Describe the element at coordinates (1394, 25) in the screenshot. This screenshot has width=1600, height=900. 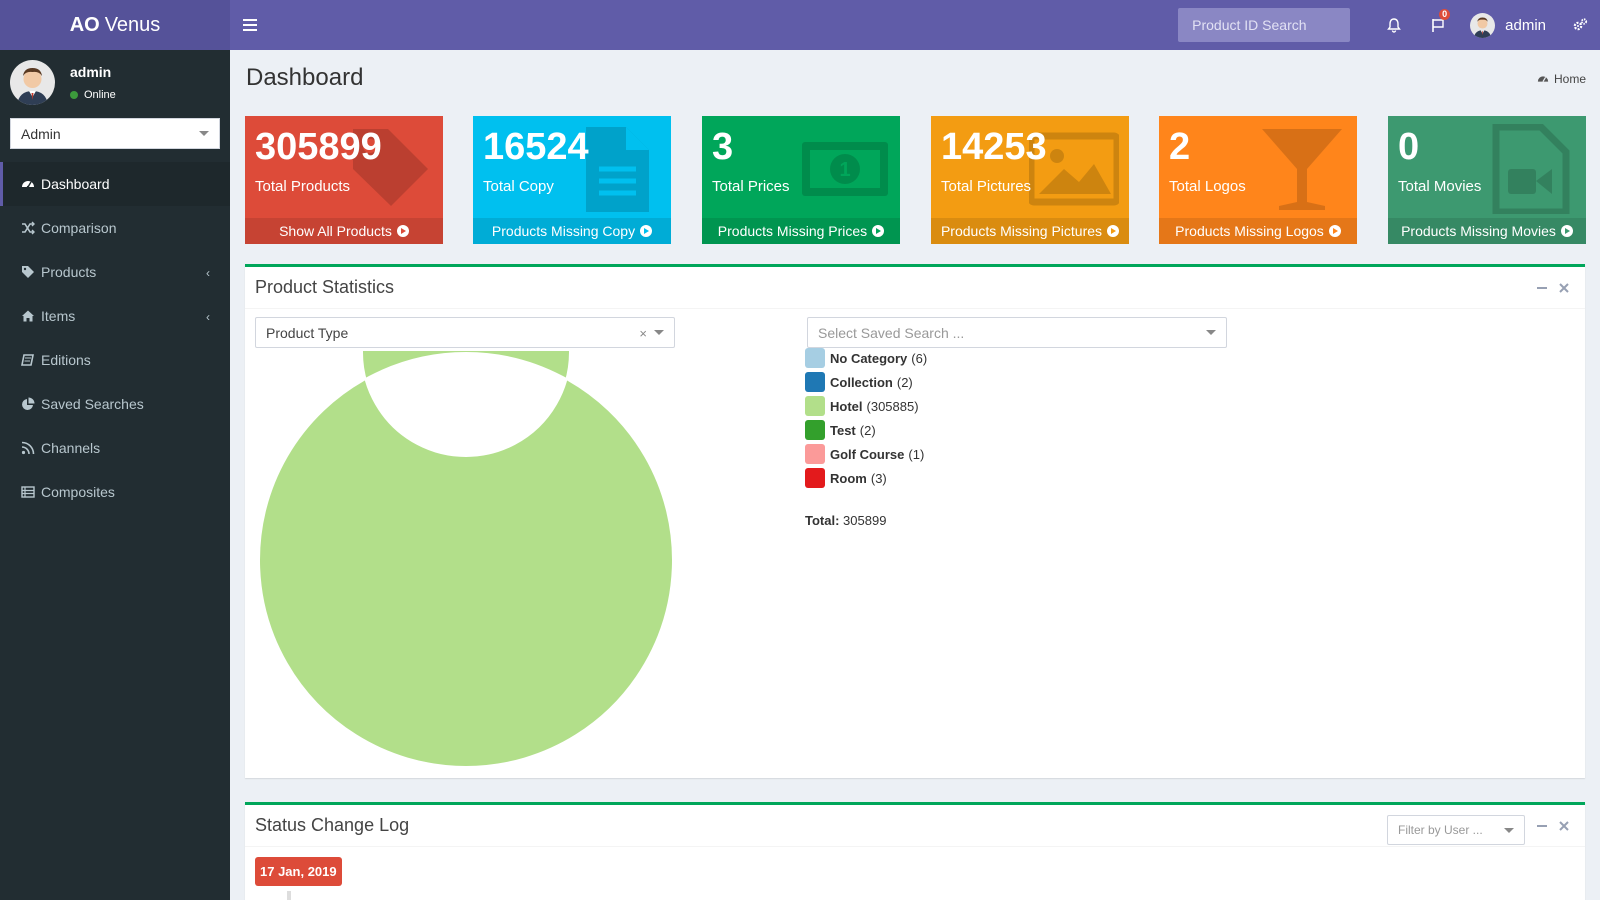
I see `notifications-button` at that location.